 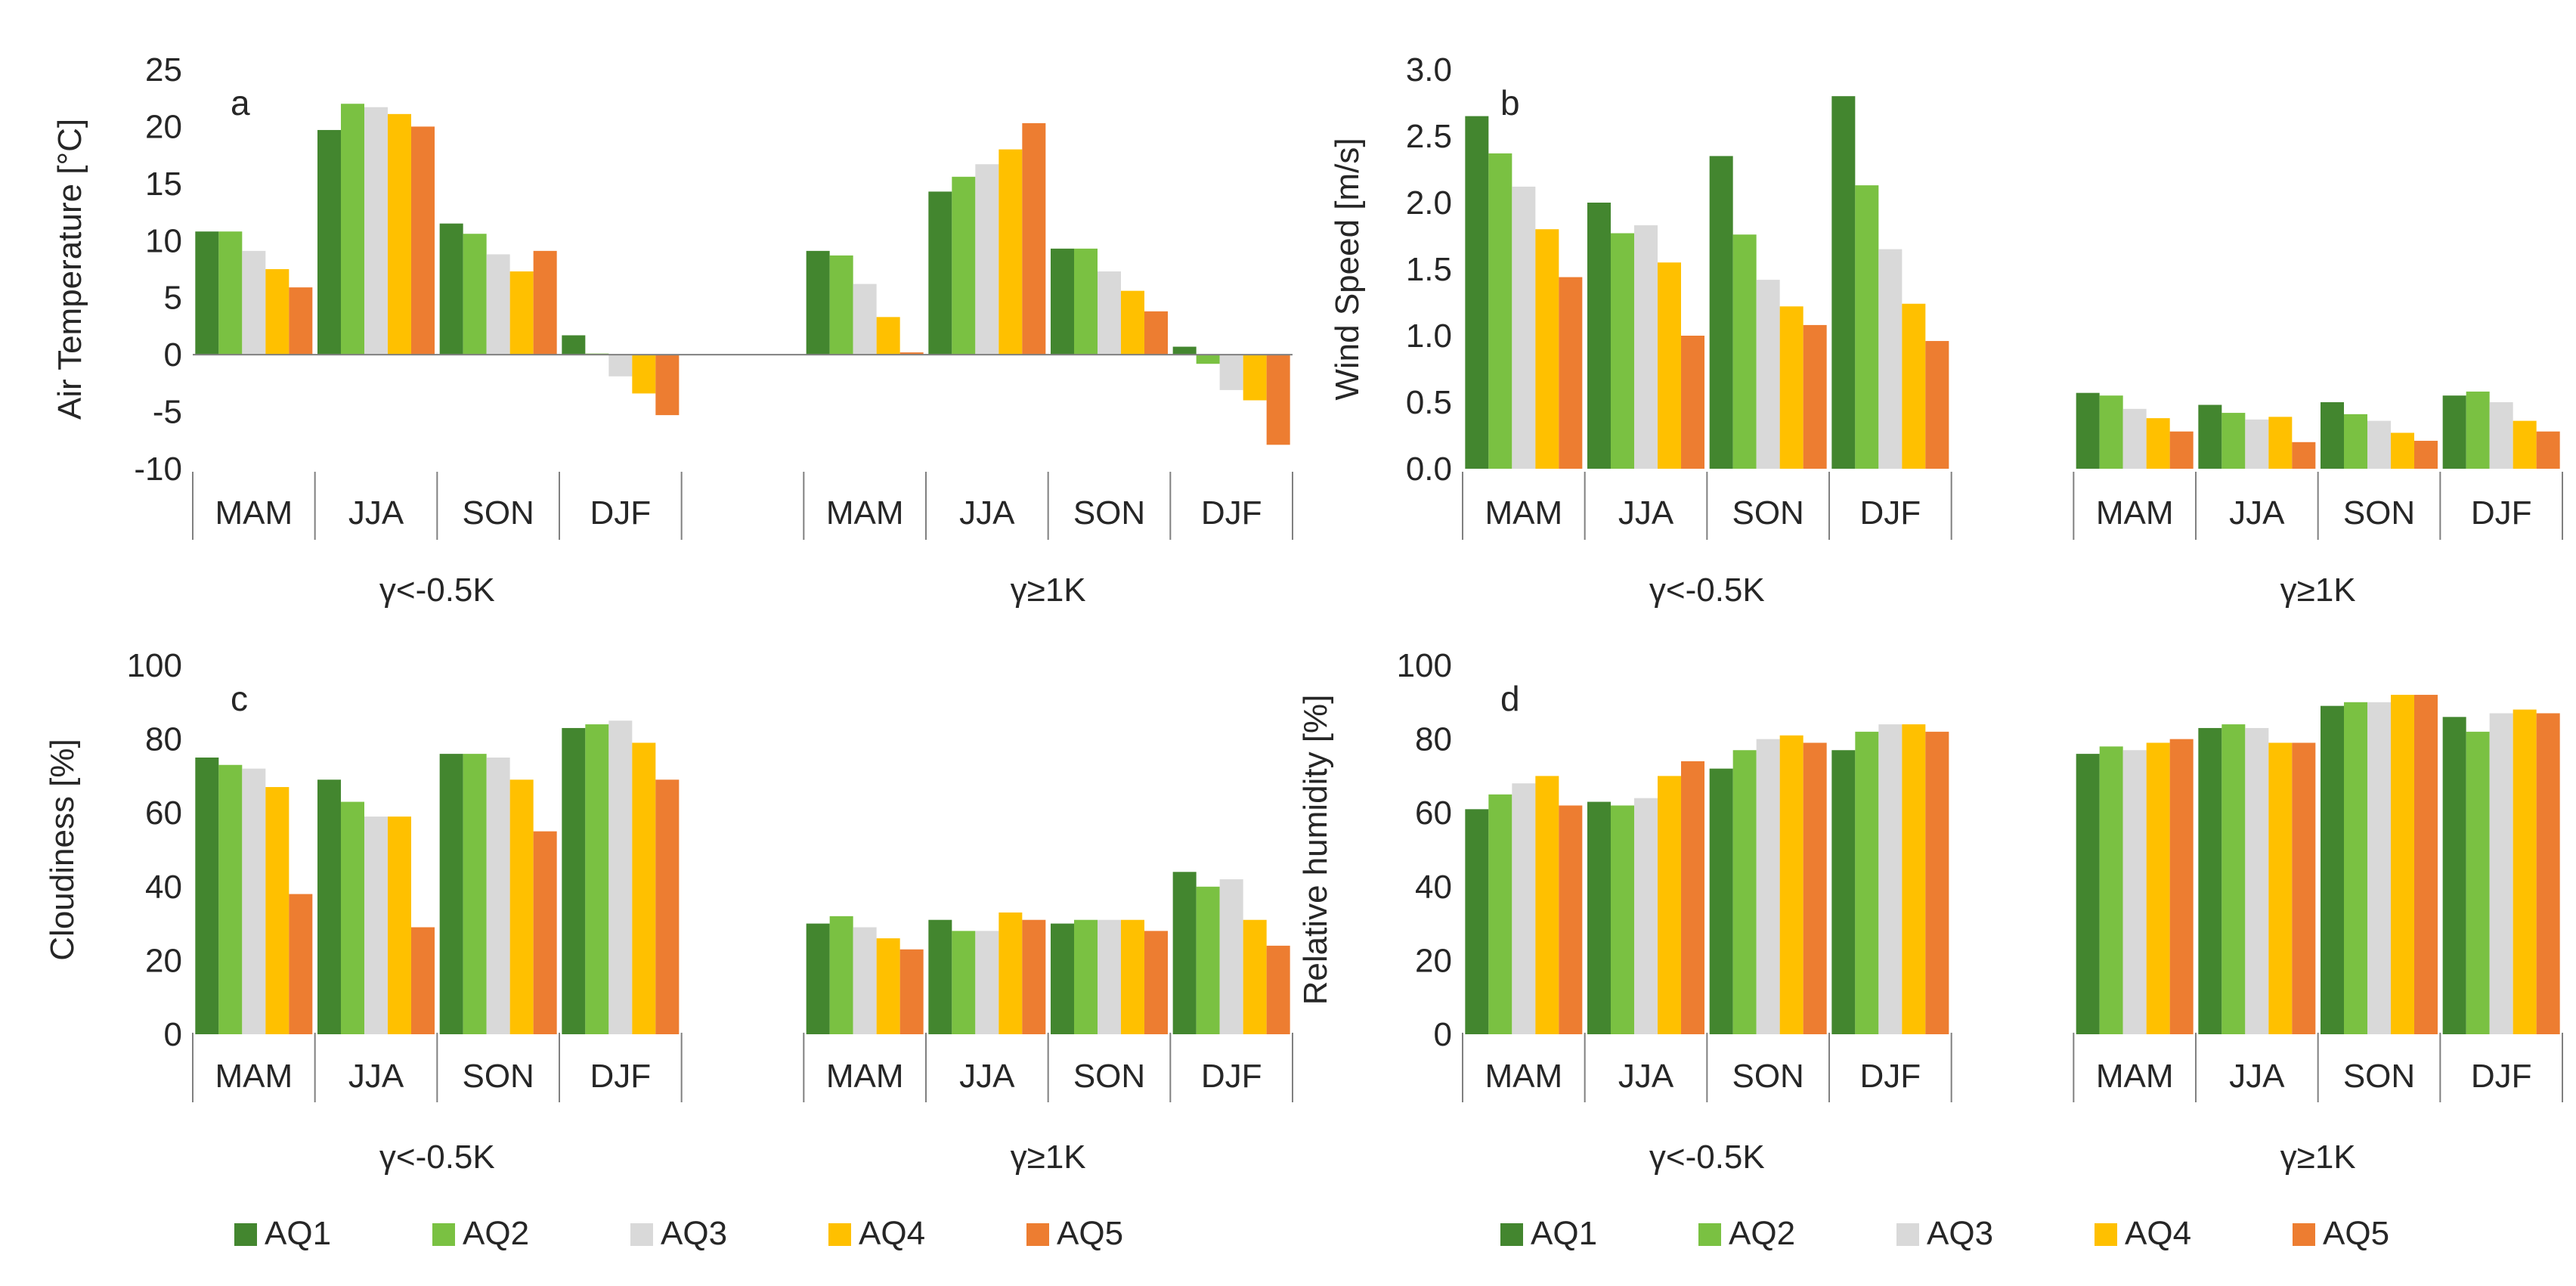 I want to click on y-axis-label: Relative humidity [%], so click(x=1315, y=850).